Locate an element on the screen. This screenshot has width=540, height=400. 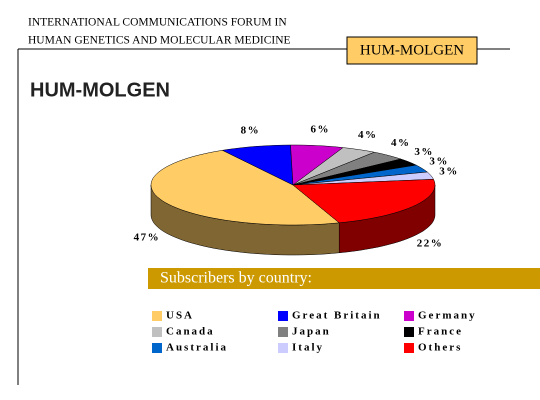
legend-label: Italy is located at coordinates (308, 348).